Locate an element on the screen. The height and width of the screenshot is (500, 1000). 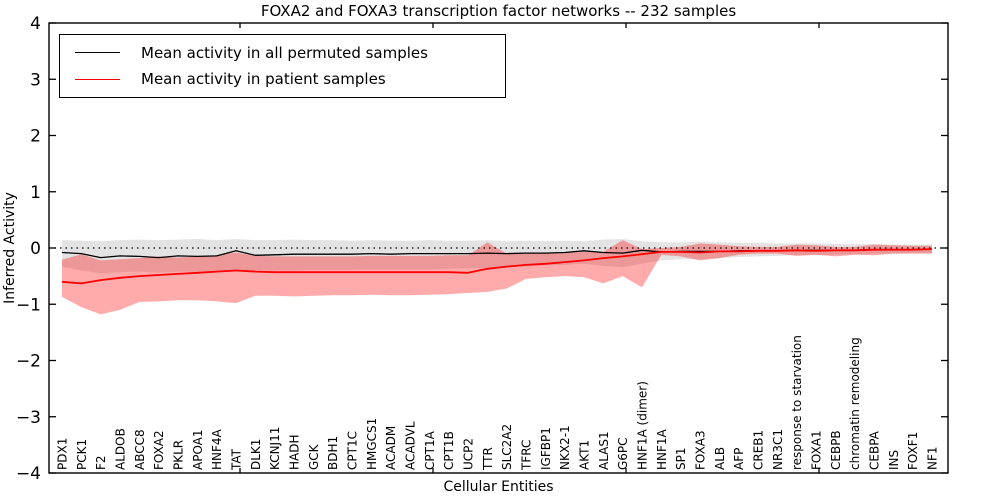
x-tick-label: UCP2 is located at coordinates (469, 454).